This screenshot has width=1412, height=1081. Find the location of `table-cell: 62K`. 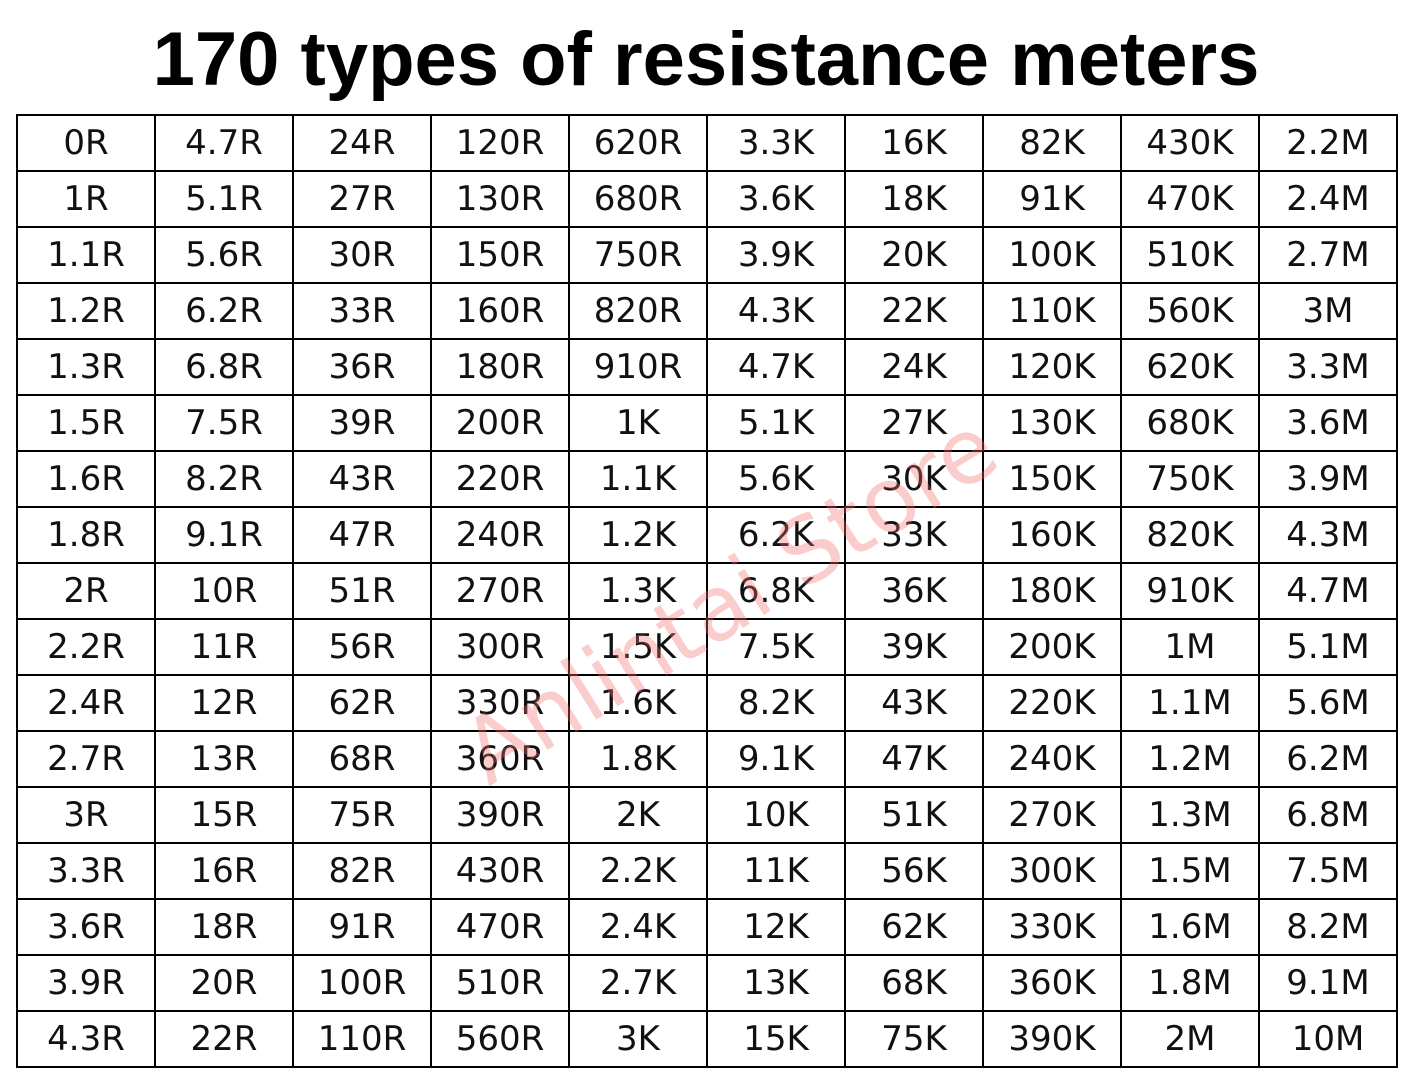

table-cell: 62K is located at coordinates (914, 927).